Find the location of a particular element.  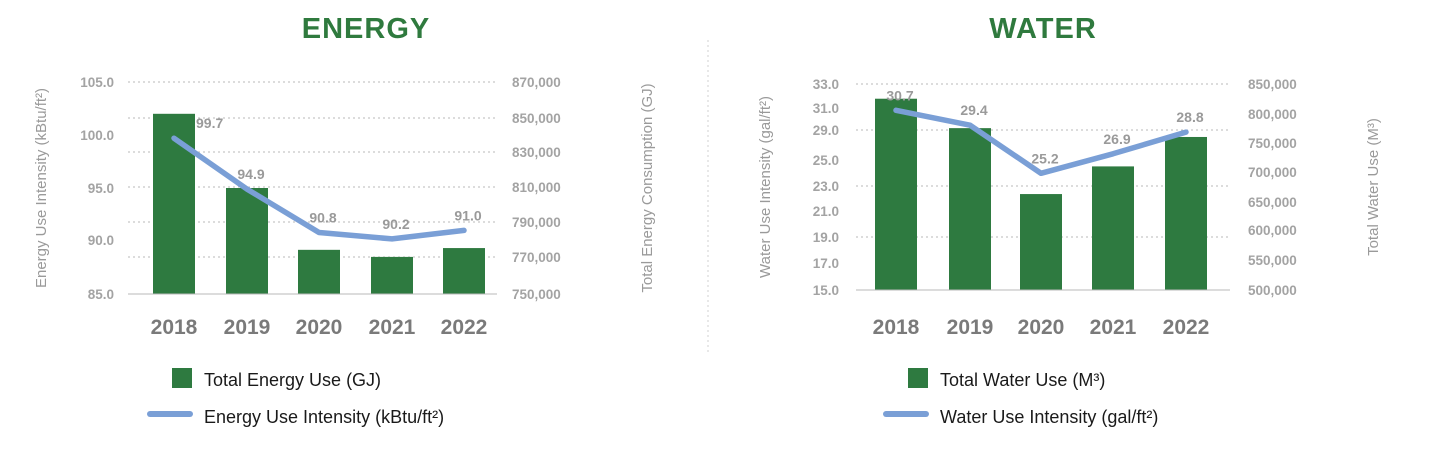

water-right-axis-title: Total Water Use (M³) is located at coordinates (1373, 187).